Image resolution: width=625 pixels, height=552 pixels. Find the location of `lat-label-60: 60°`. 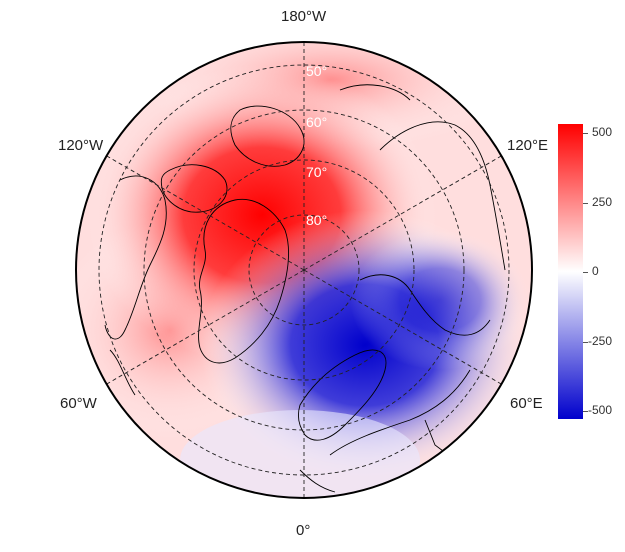

lat-label-60: 60° is located at coordinates (317, 122).